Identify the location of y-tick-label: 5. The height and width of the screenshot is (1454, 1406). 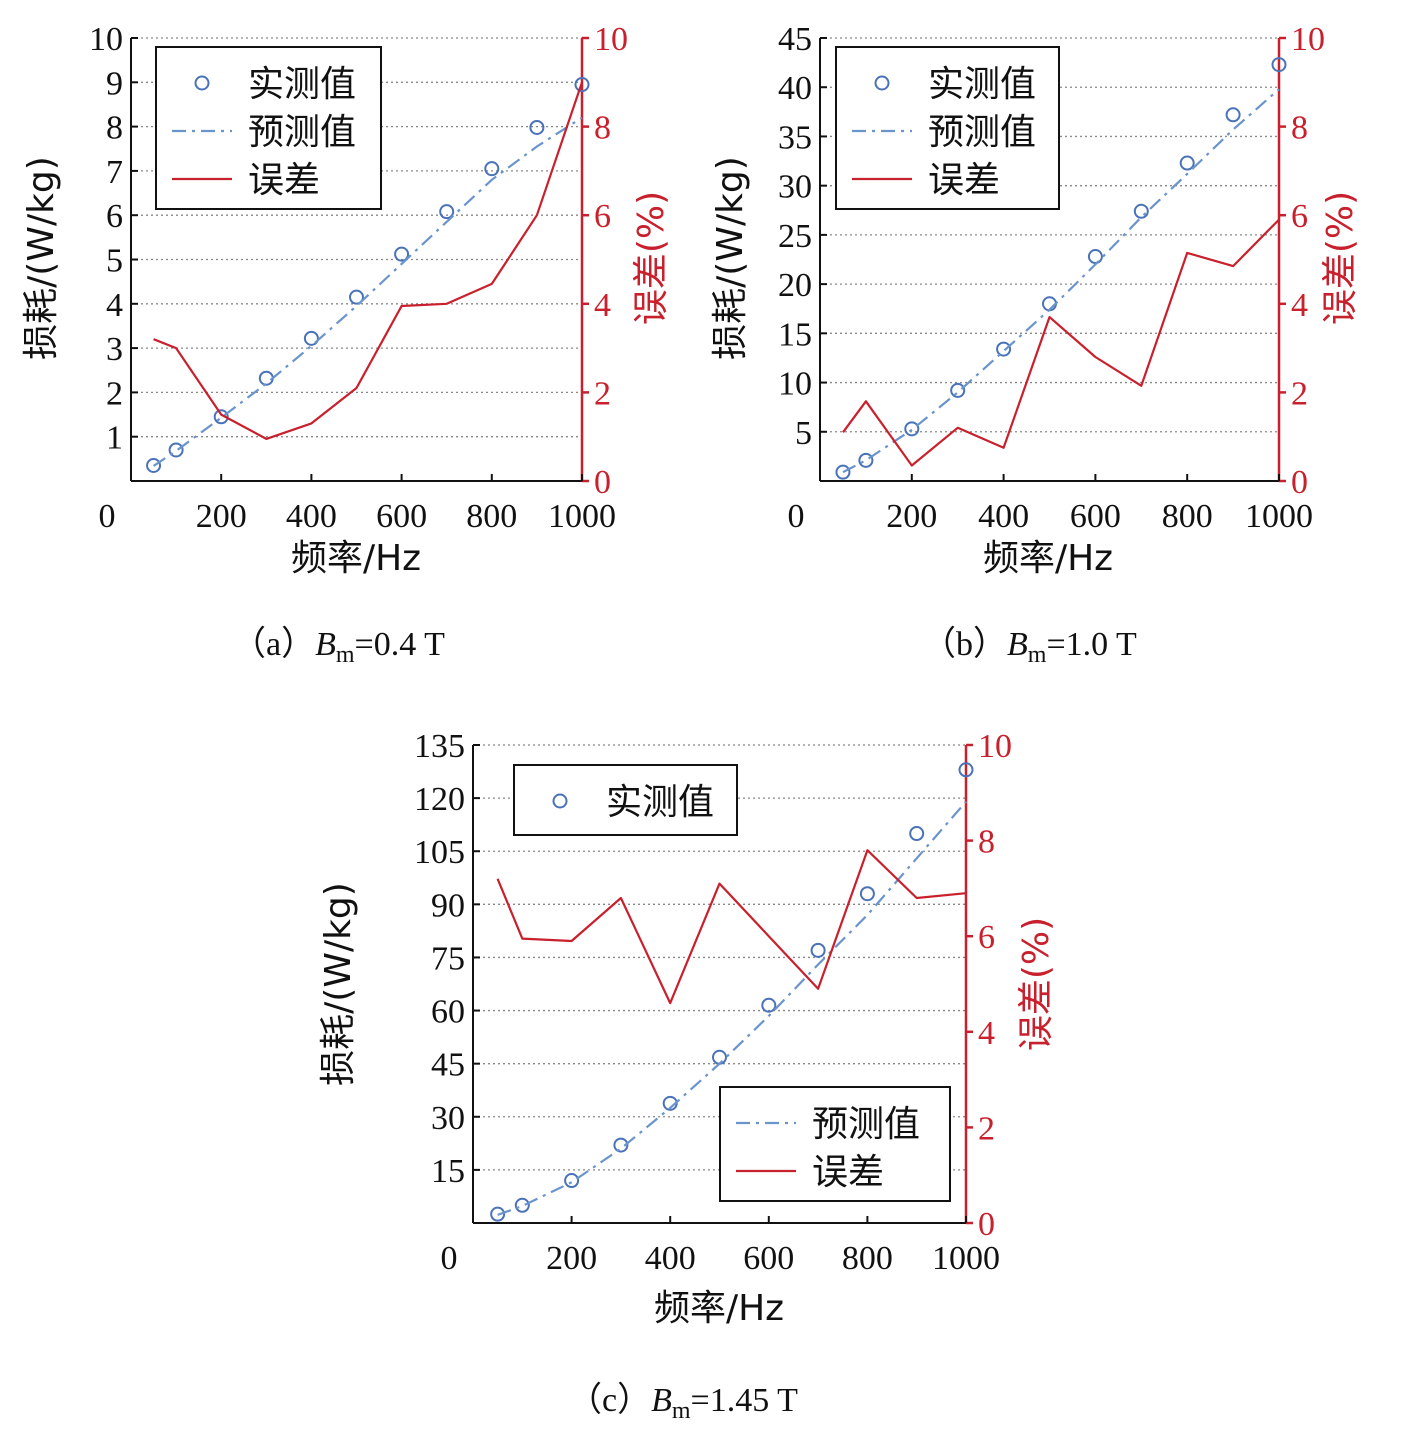
(803, 433).